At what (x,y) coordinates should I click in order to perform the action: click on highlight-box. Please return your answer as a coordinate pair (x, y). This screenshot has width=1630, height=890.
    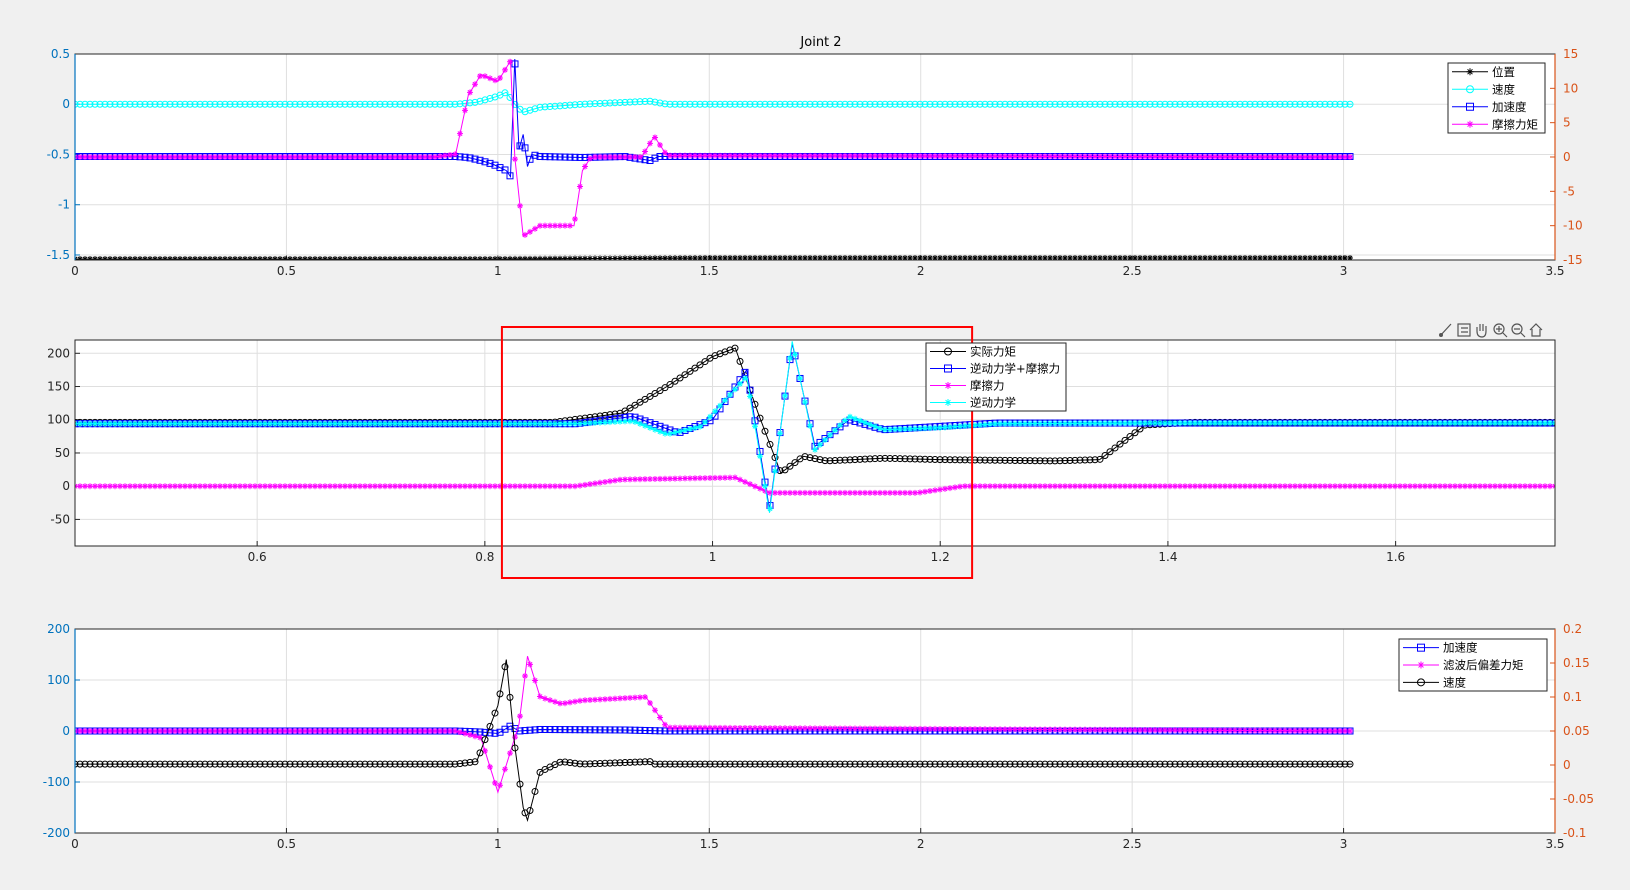
    Looking at the image, I should click on (737, 452).